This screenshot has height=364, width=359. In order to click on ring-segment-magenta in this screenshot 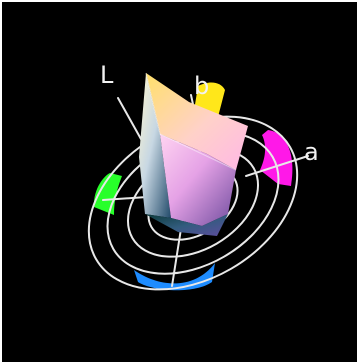, I will do `click(276, 158)`.